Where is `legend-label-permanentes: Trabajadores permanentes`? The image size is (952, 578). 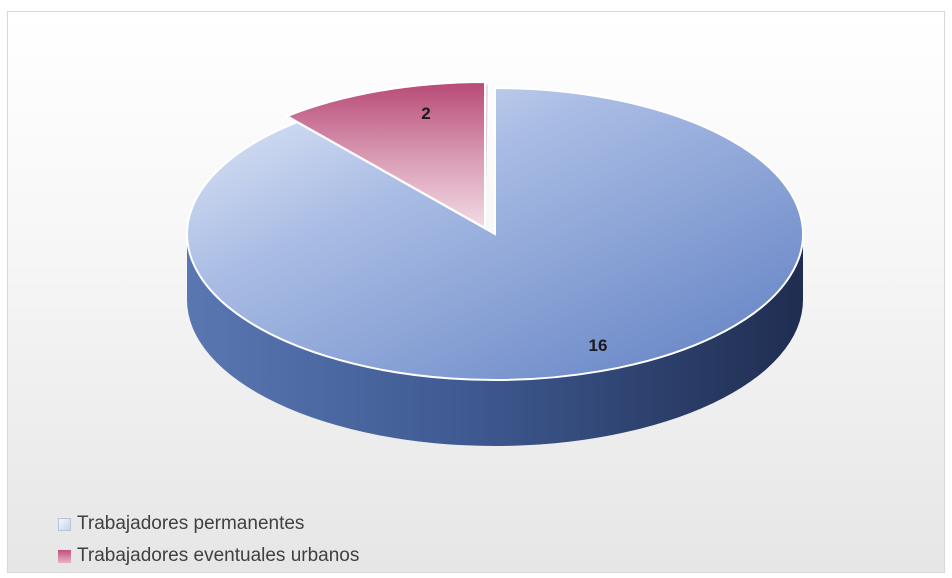 legend-label-permanentes: Trabajadores permanentes is located at coordinates (191, 523).